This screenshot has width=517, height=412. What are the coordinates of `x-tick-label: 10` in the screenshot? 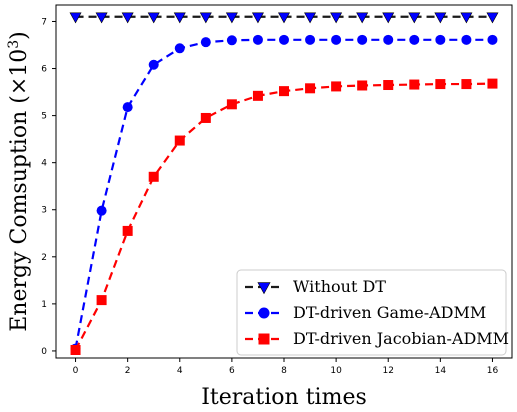 It's located at (336, 371).